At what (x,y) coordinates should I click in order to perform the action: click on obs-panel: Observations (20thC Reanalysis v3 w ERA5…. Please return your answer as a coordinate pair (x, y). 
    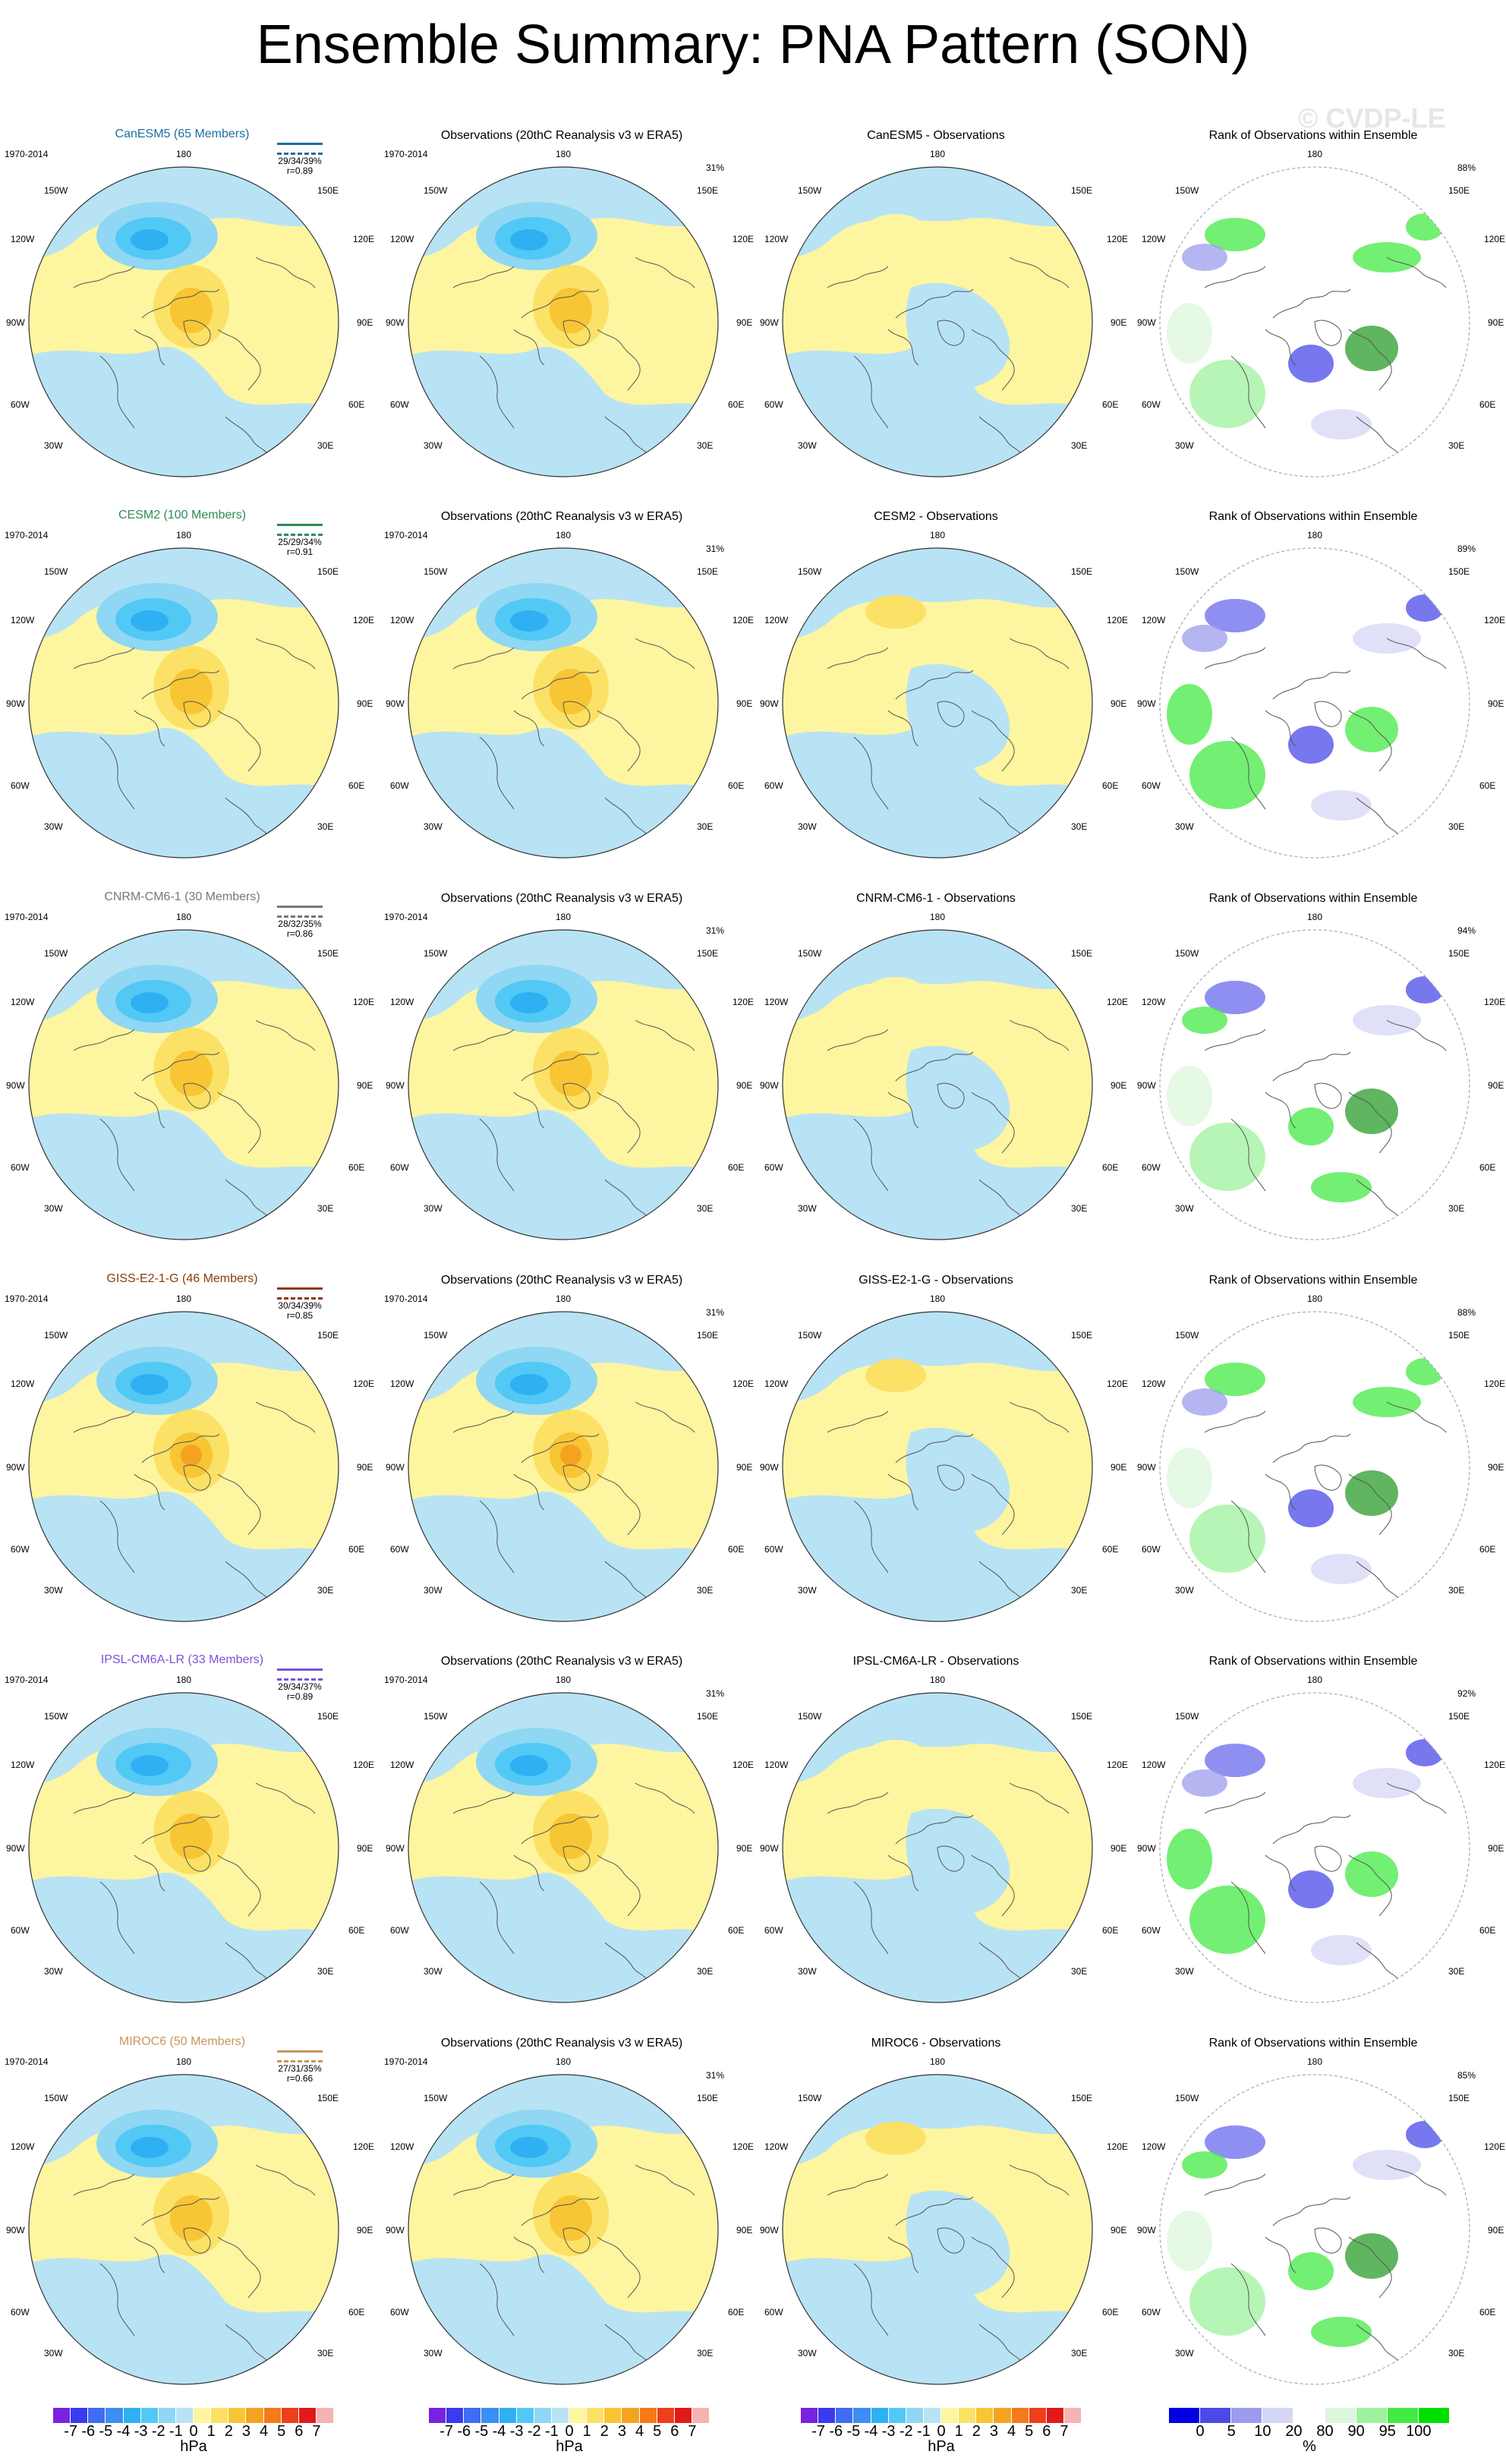
    Looking at the image, I should click on (567, 1837).